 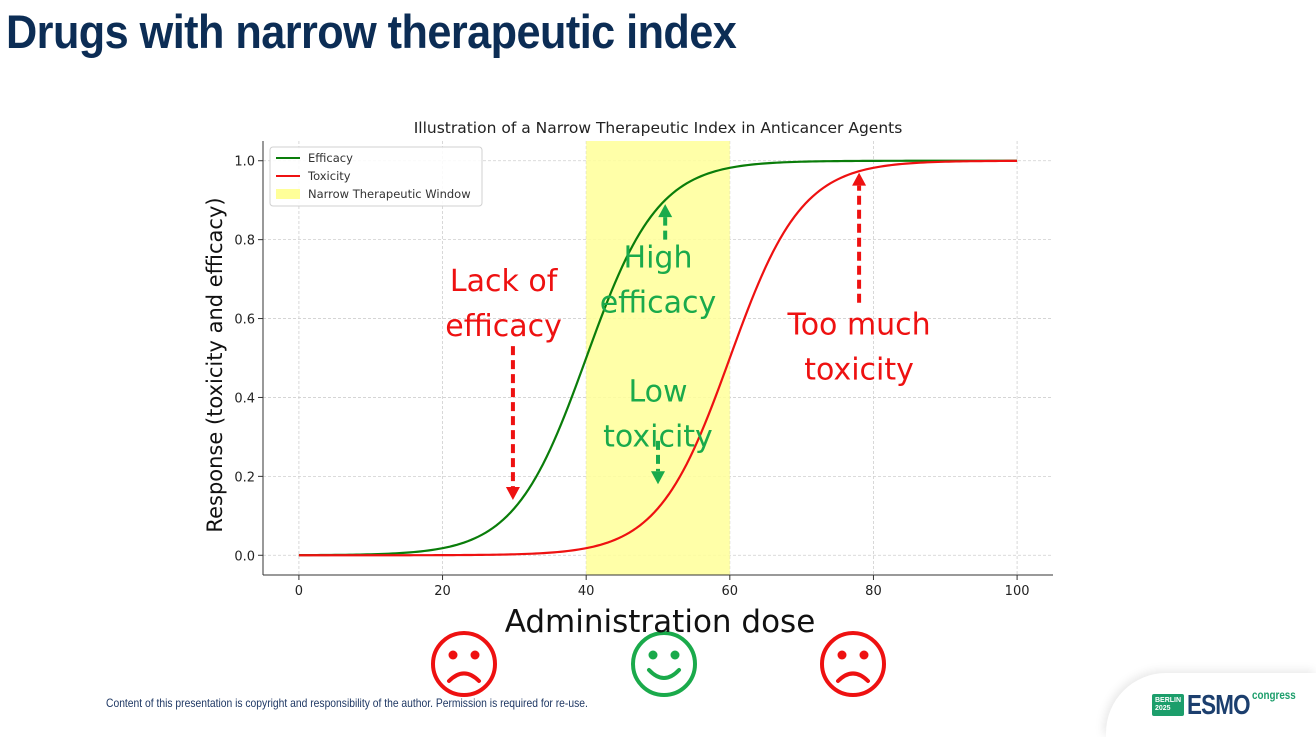 What do you see at coordinates (244, 241) in the screenshot?
I see `y-tick-label: 0.8` at bounding box center [244, 241].